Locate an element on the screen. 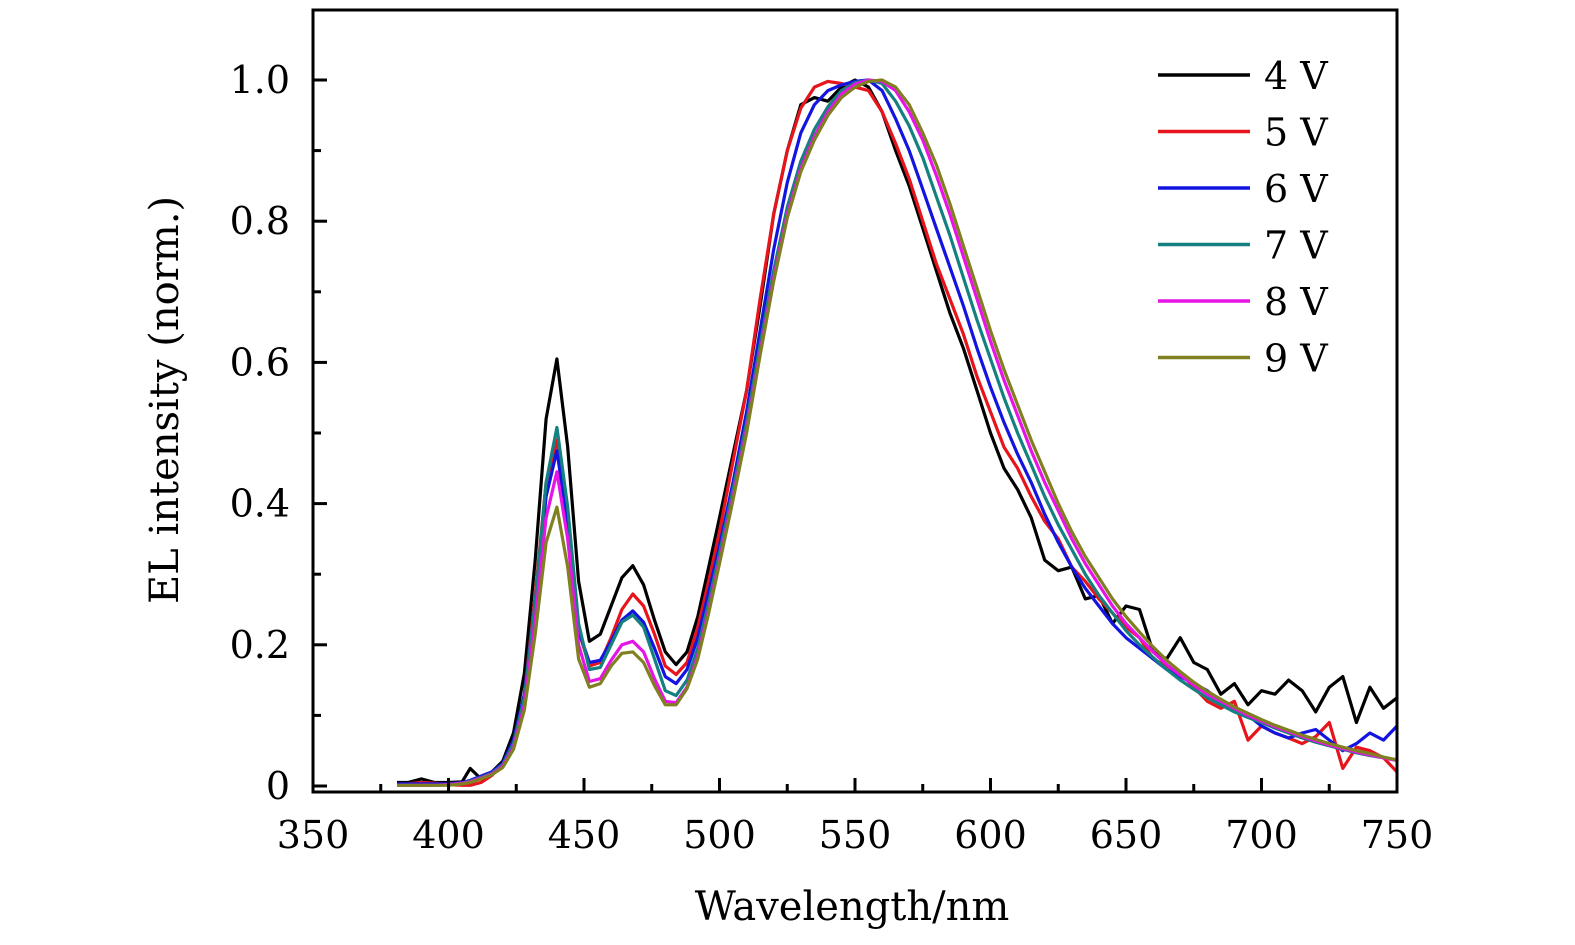 The width and height of the screenshot is (1575, 945). legend-item: 5 V is located at coordinates (1243, 133).